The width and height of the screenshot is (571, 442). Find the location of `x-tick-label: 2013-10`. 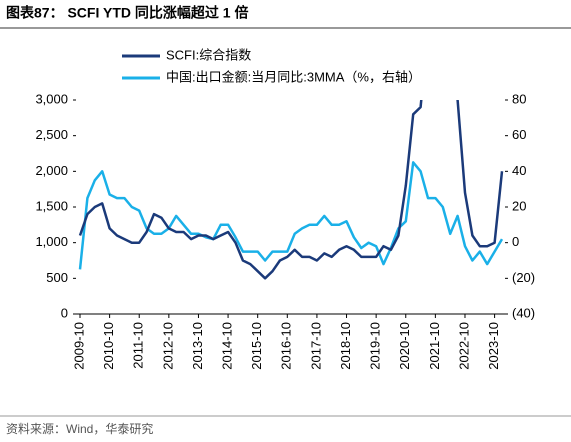

x-tick-label: 2013-10 is located at coordinates (197, 346).